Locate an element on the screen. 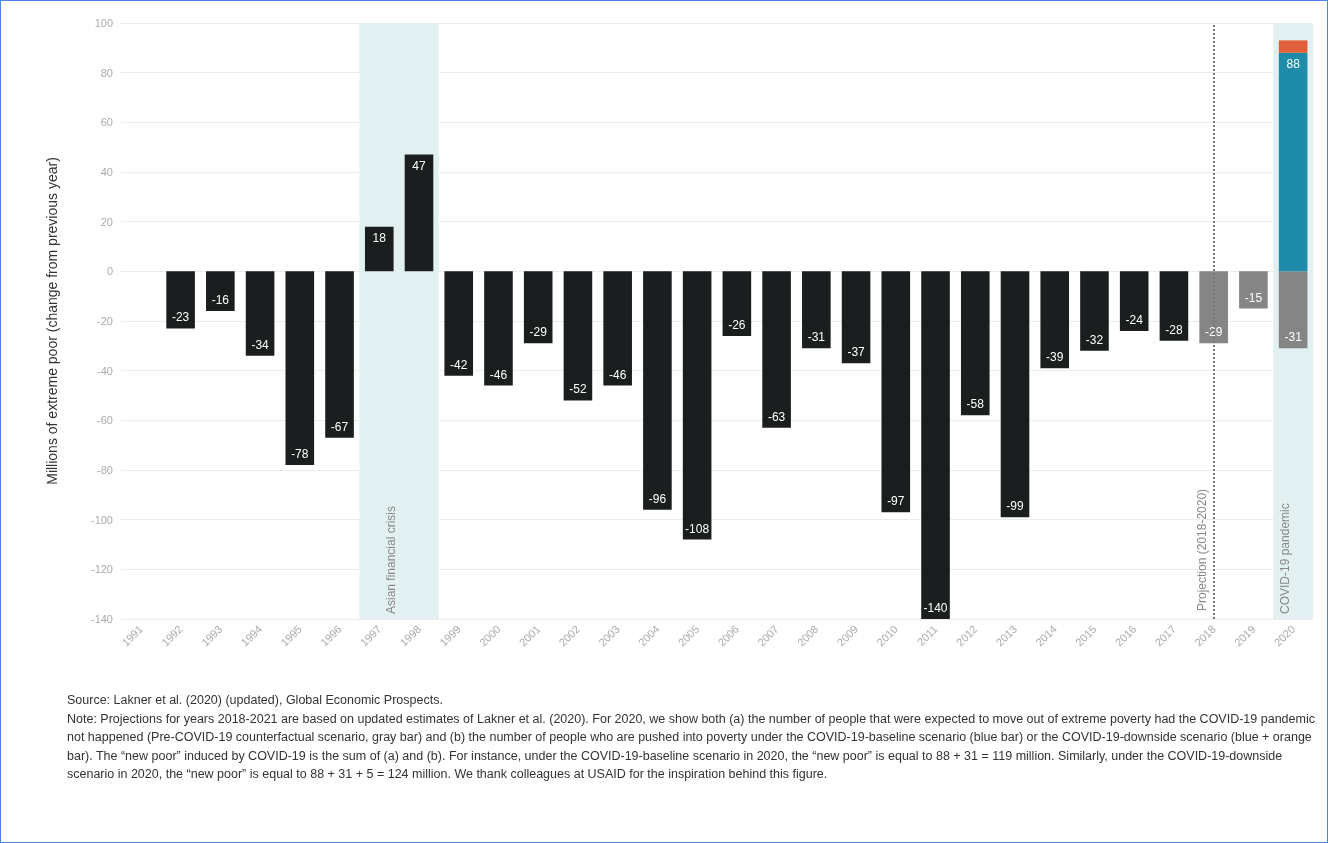 This screenshot has height=843, width=1328. data-label: -97 is located at coordinates (896, 501).